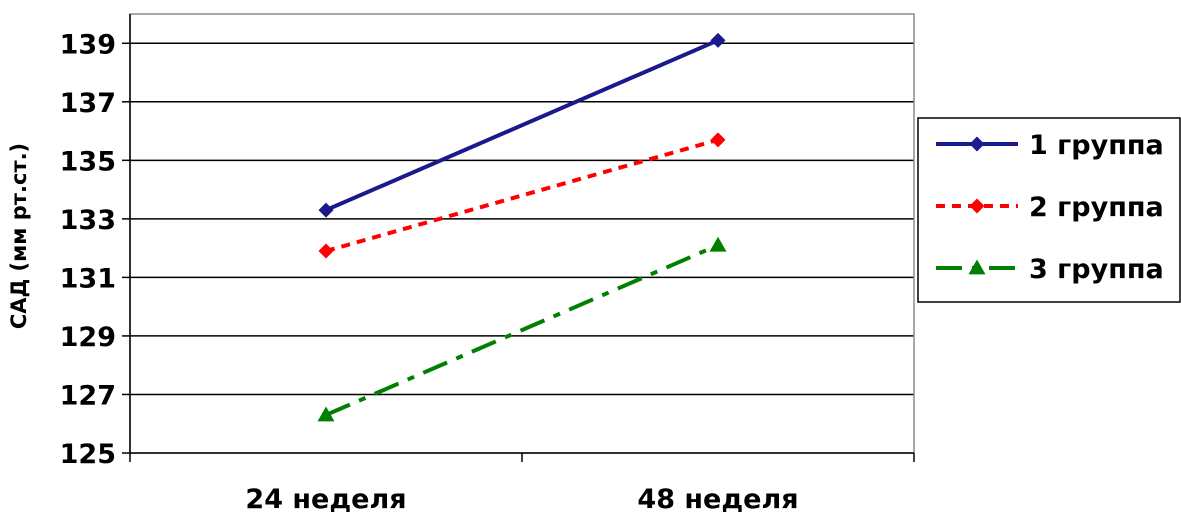 The image size is (1181, 525). I want to click on y-tick-label: 129, so click(88, 337).